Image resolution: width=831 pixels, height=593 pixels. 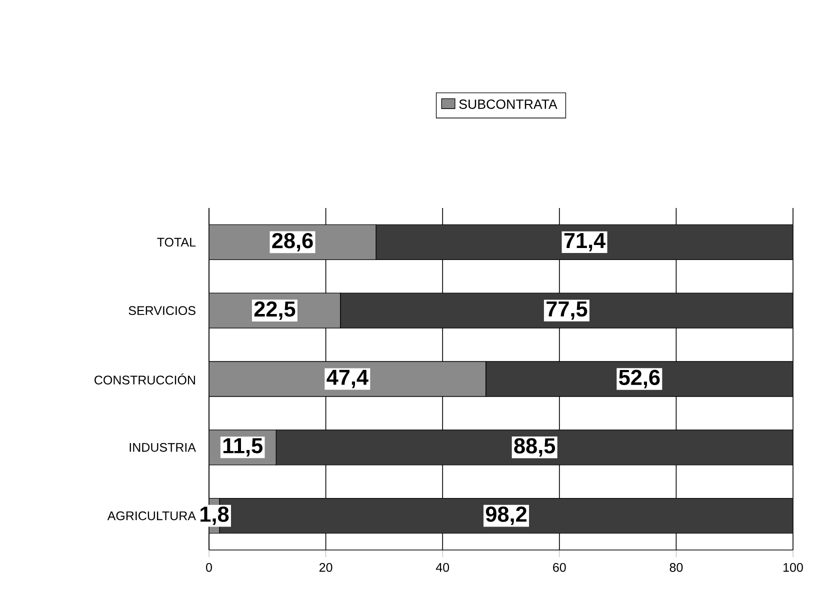 I want to click on x-tick-label: 60, so click(x=559, y=567).